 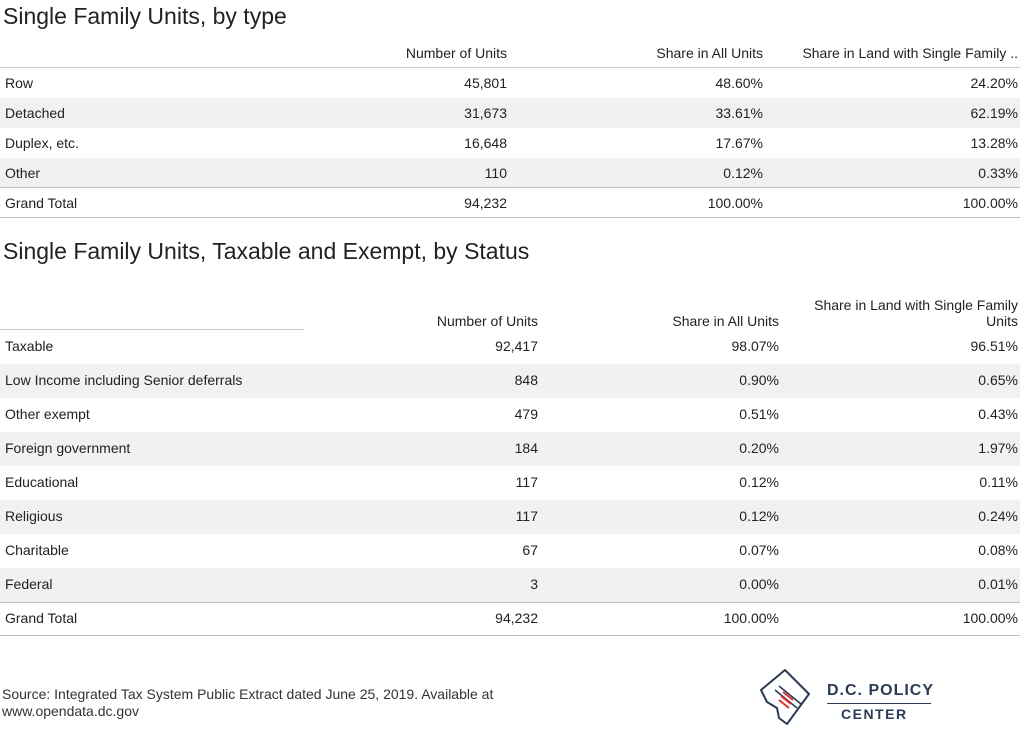 What do you see at coordinates (725, 321) in the screenshot?
I see `table2-col-share-all: Share in All Units` at bounding box center [725, 321].